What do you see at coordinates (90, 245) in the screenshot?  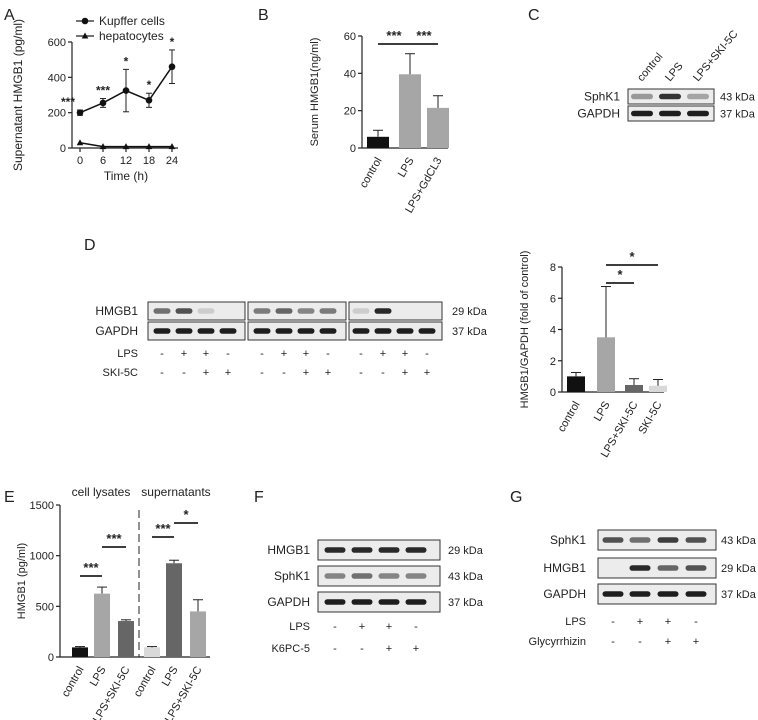 I see `panel-letter-d: D` at bounding box center [90, 245].